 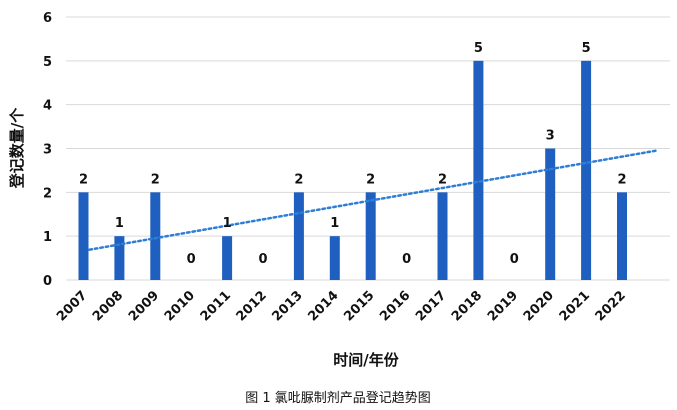 I want to click on figure-caption: 图 1 氯吡脲制剂产品登记趋势图, so click(x=338, y=398).